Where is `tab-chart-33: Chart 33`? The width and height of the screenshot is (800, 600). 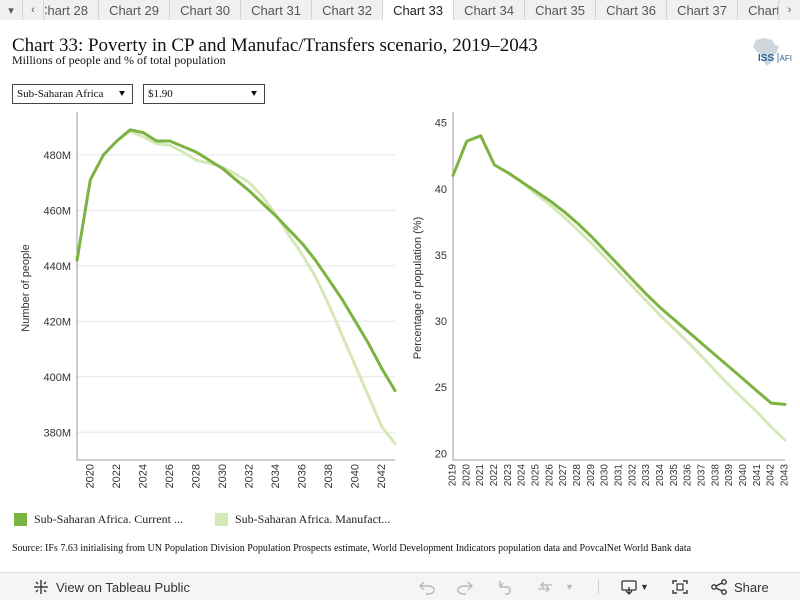
tab-chart-33: Chart 33 is located at coordinates (418, 10).